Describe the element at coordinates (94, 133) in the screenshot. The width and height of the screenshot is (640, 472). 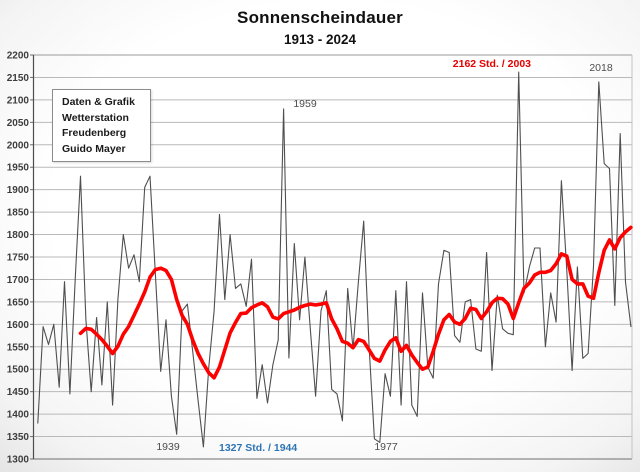
I see `info-box-line-3: Freudenberg` at that location.